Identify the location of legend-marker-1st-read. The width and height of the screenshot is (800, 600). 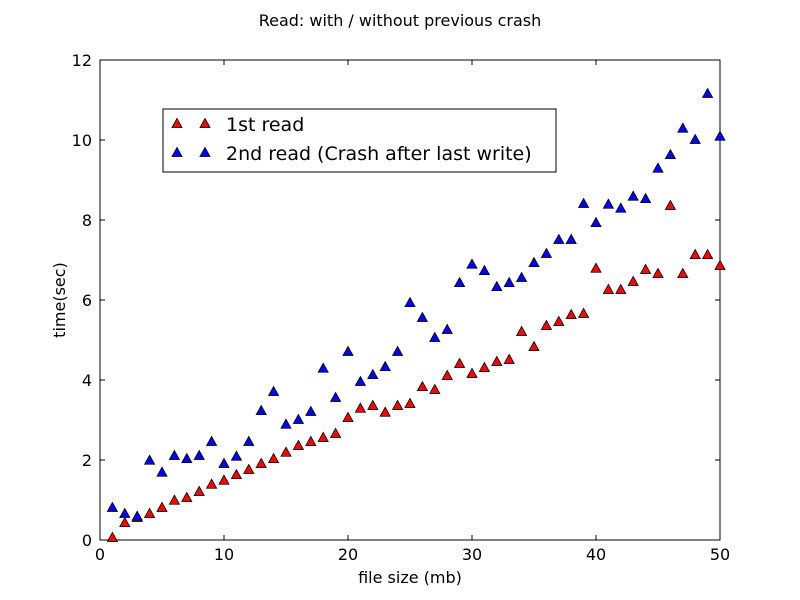
(177, 122).